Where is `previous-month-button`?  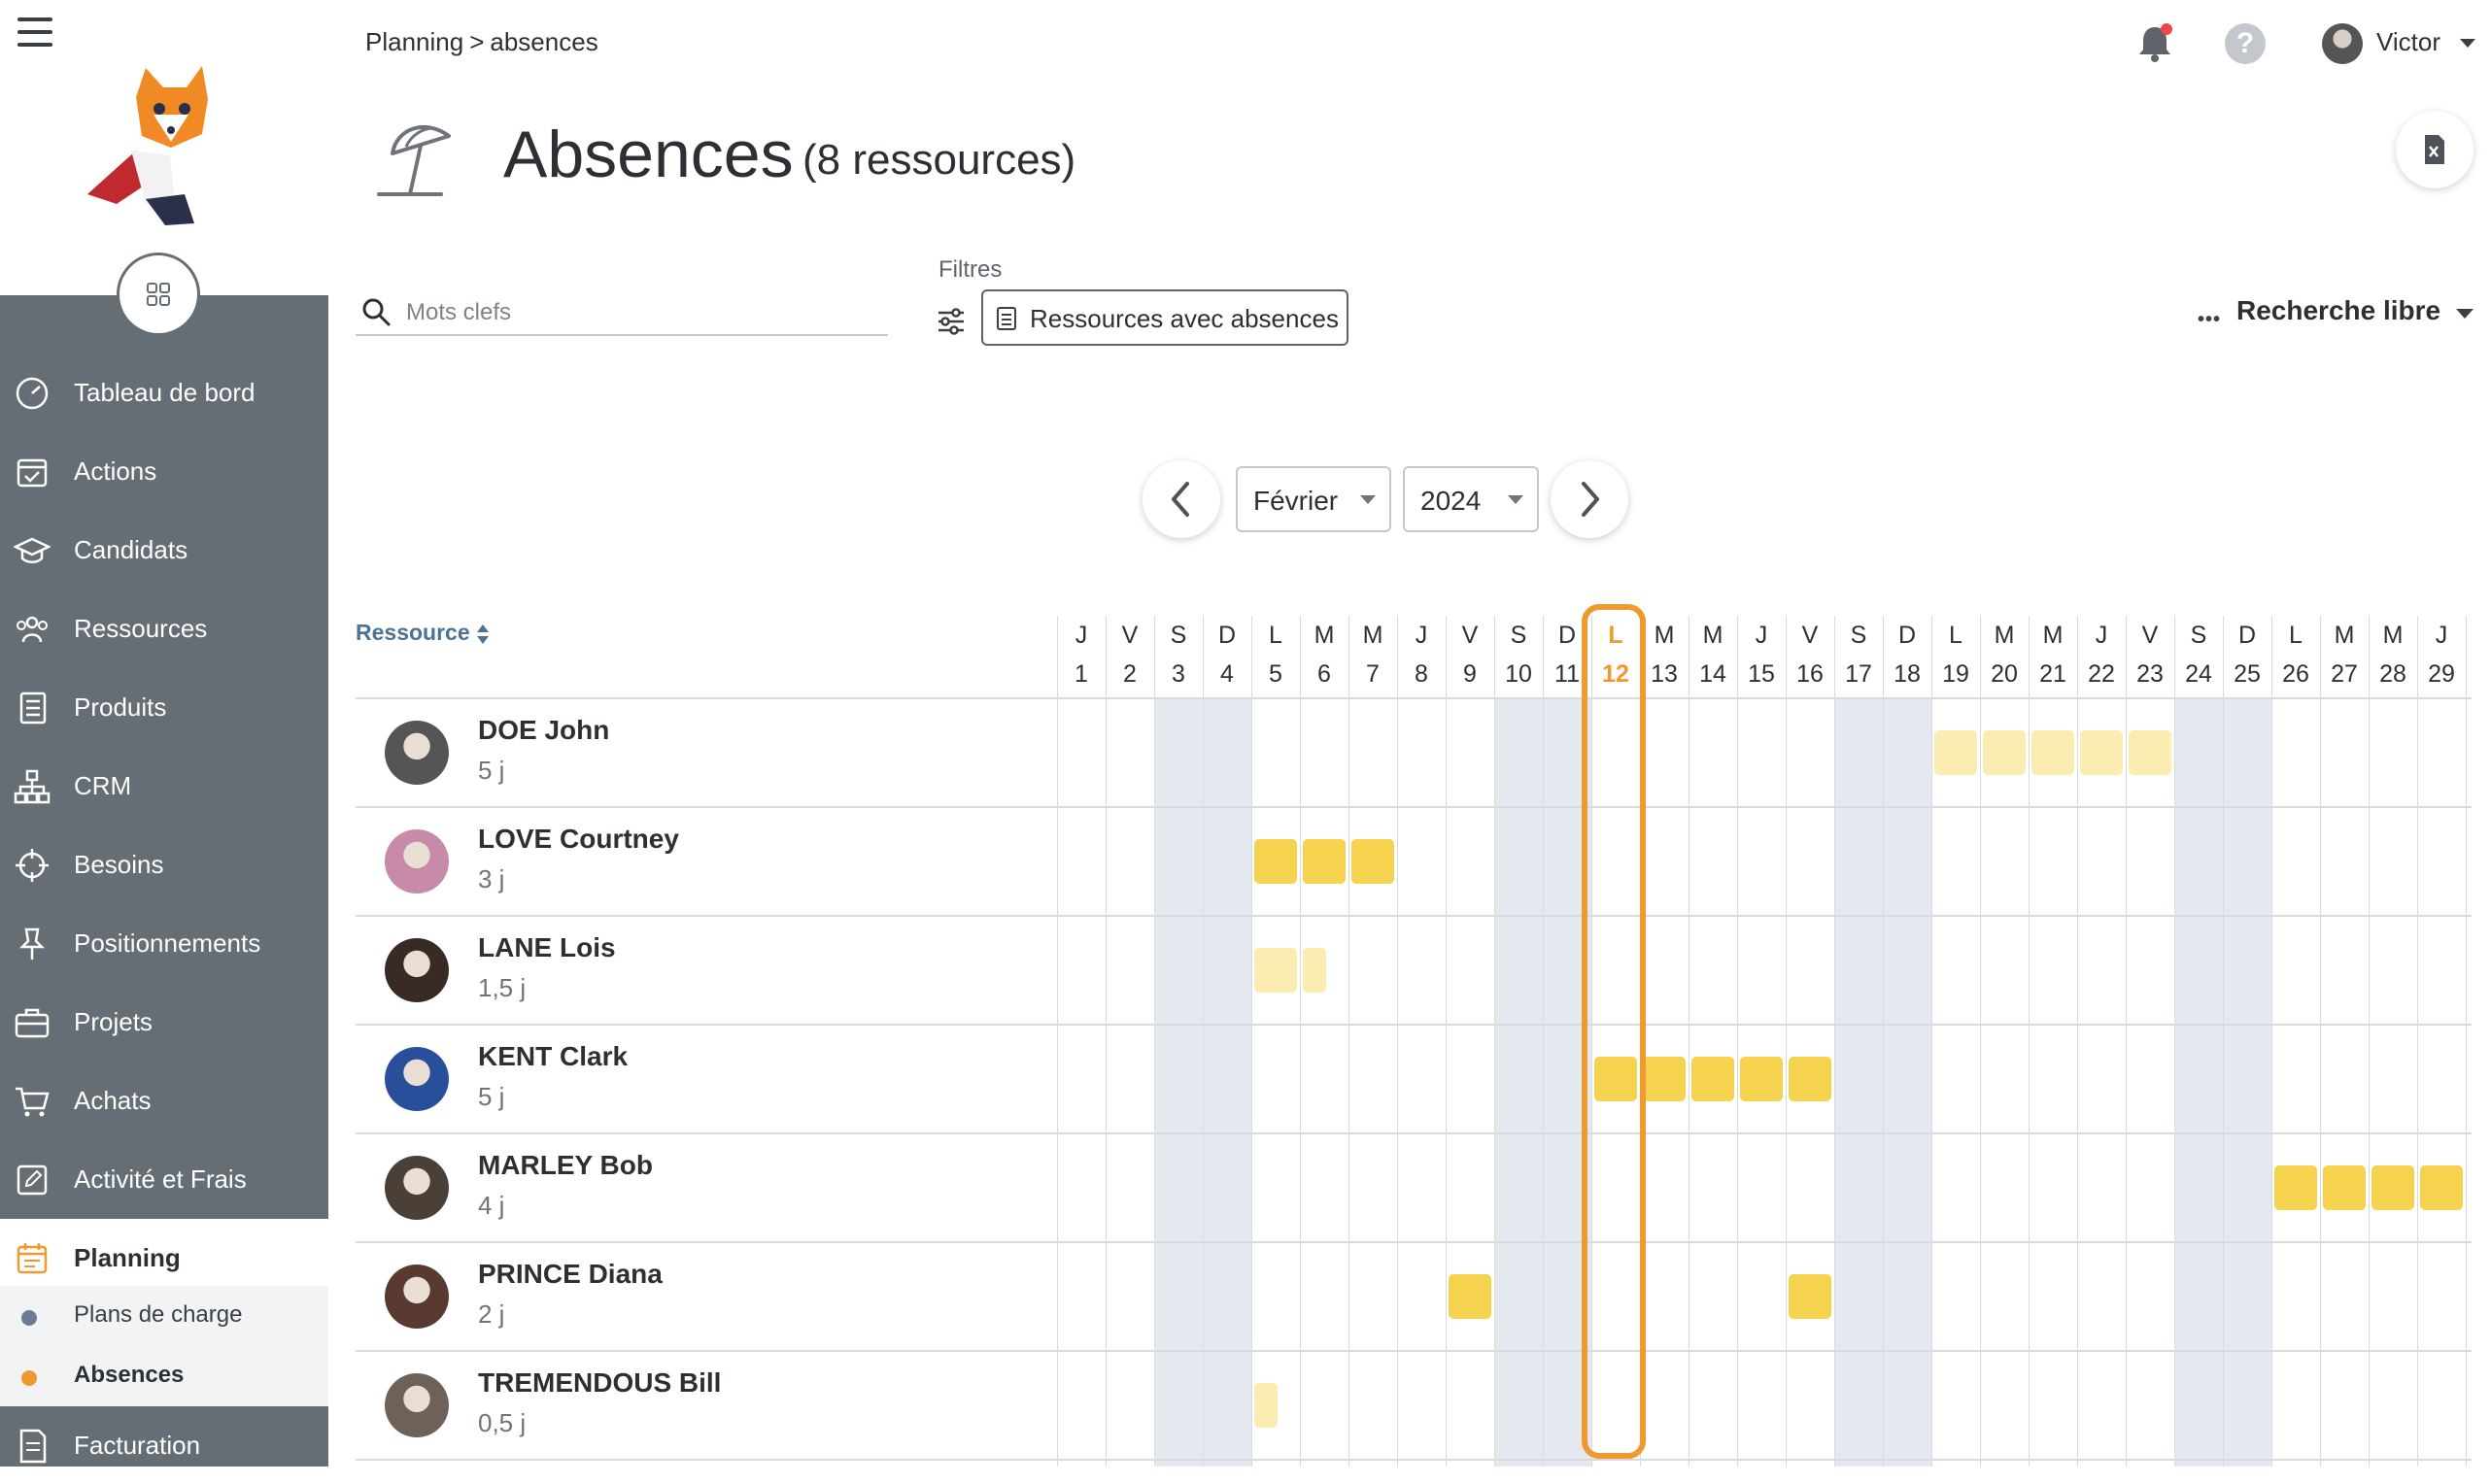
previous-month-button is located at coordinates (1181, 499).